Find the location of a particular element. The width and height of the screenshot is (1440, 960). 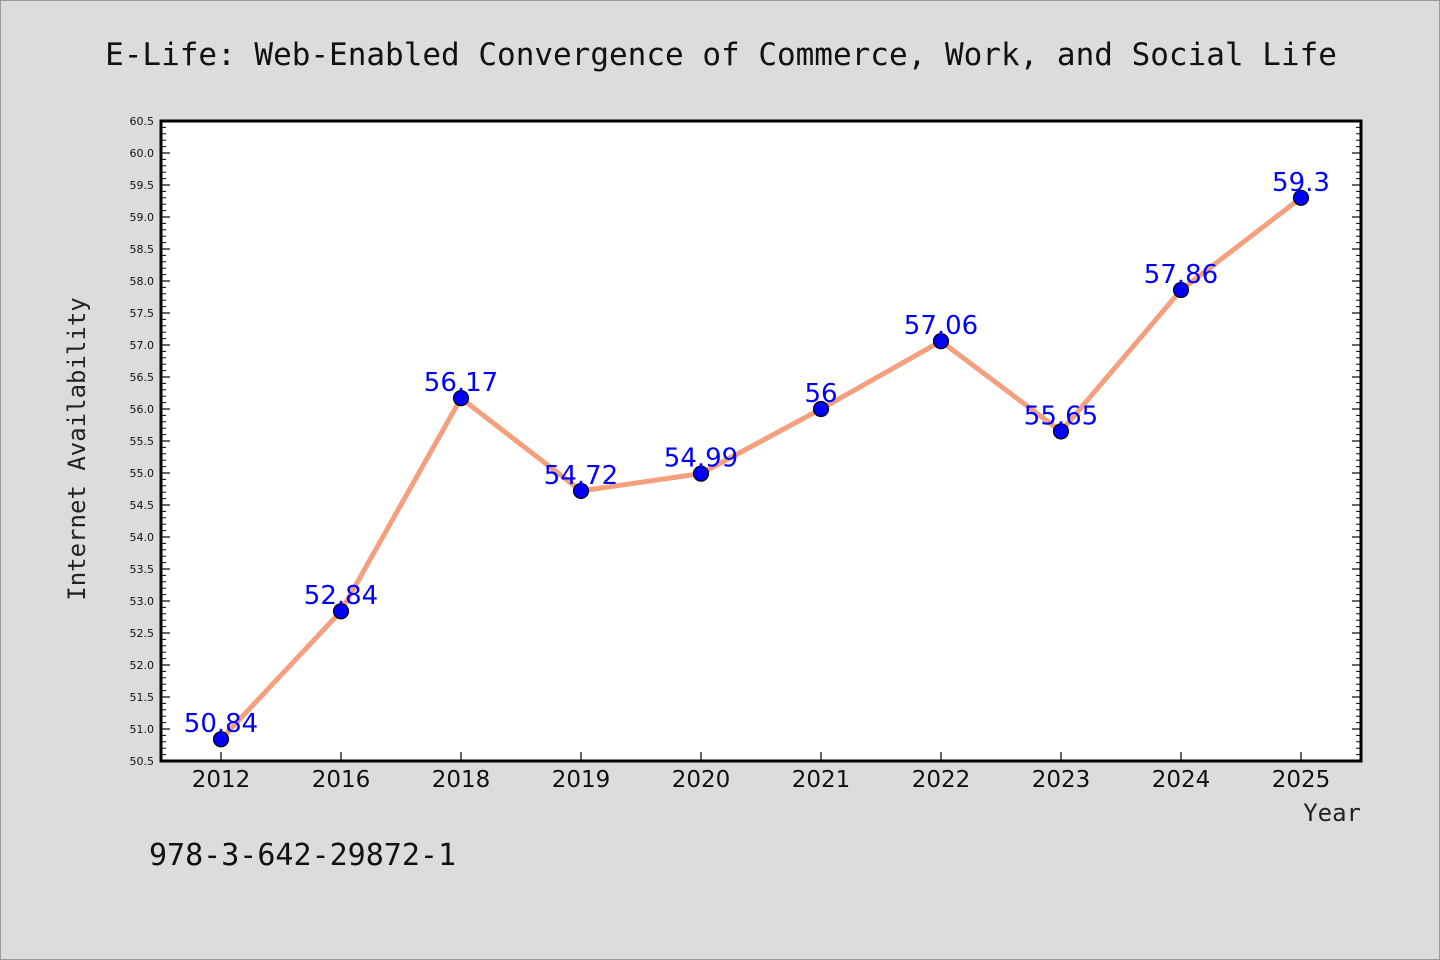

y-tick-label: 60.0 is located at coordinates (142, 153).